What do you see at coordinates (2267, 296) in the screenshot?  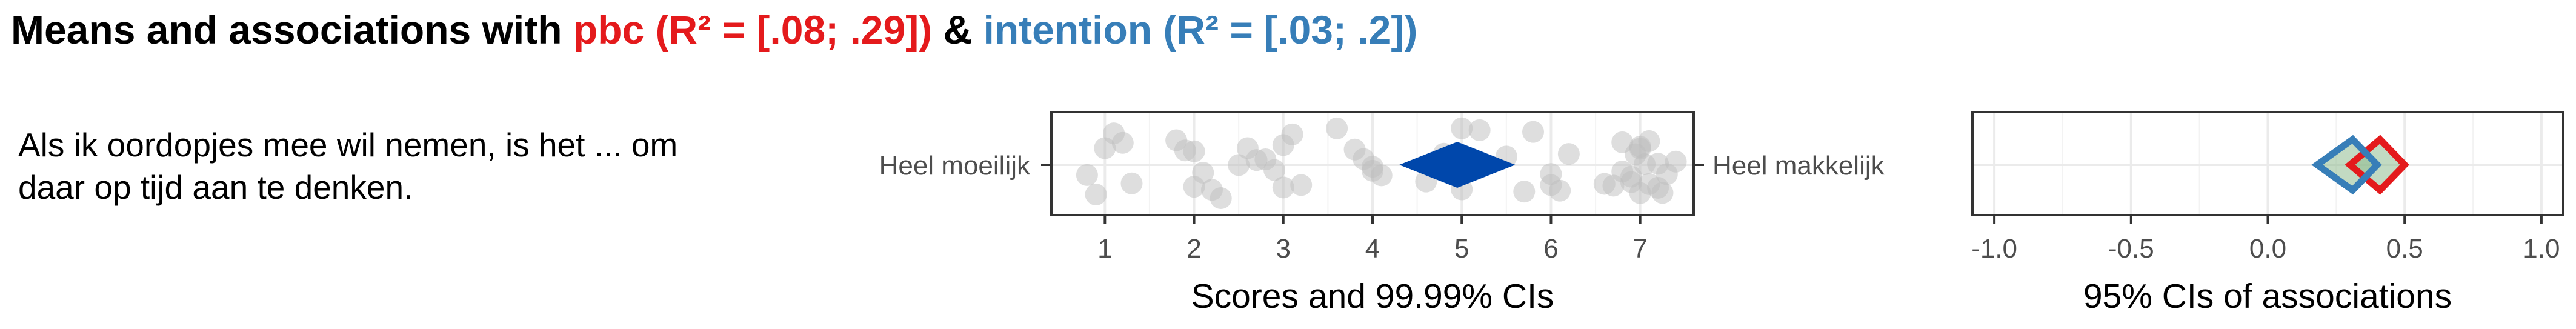 I see `associations-axis-title: 95% CIs of associations` at bounding box center [2267, 296].